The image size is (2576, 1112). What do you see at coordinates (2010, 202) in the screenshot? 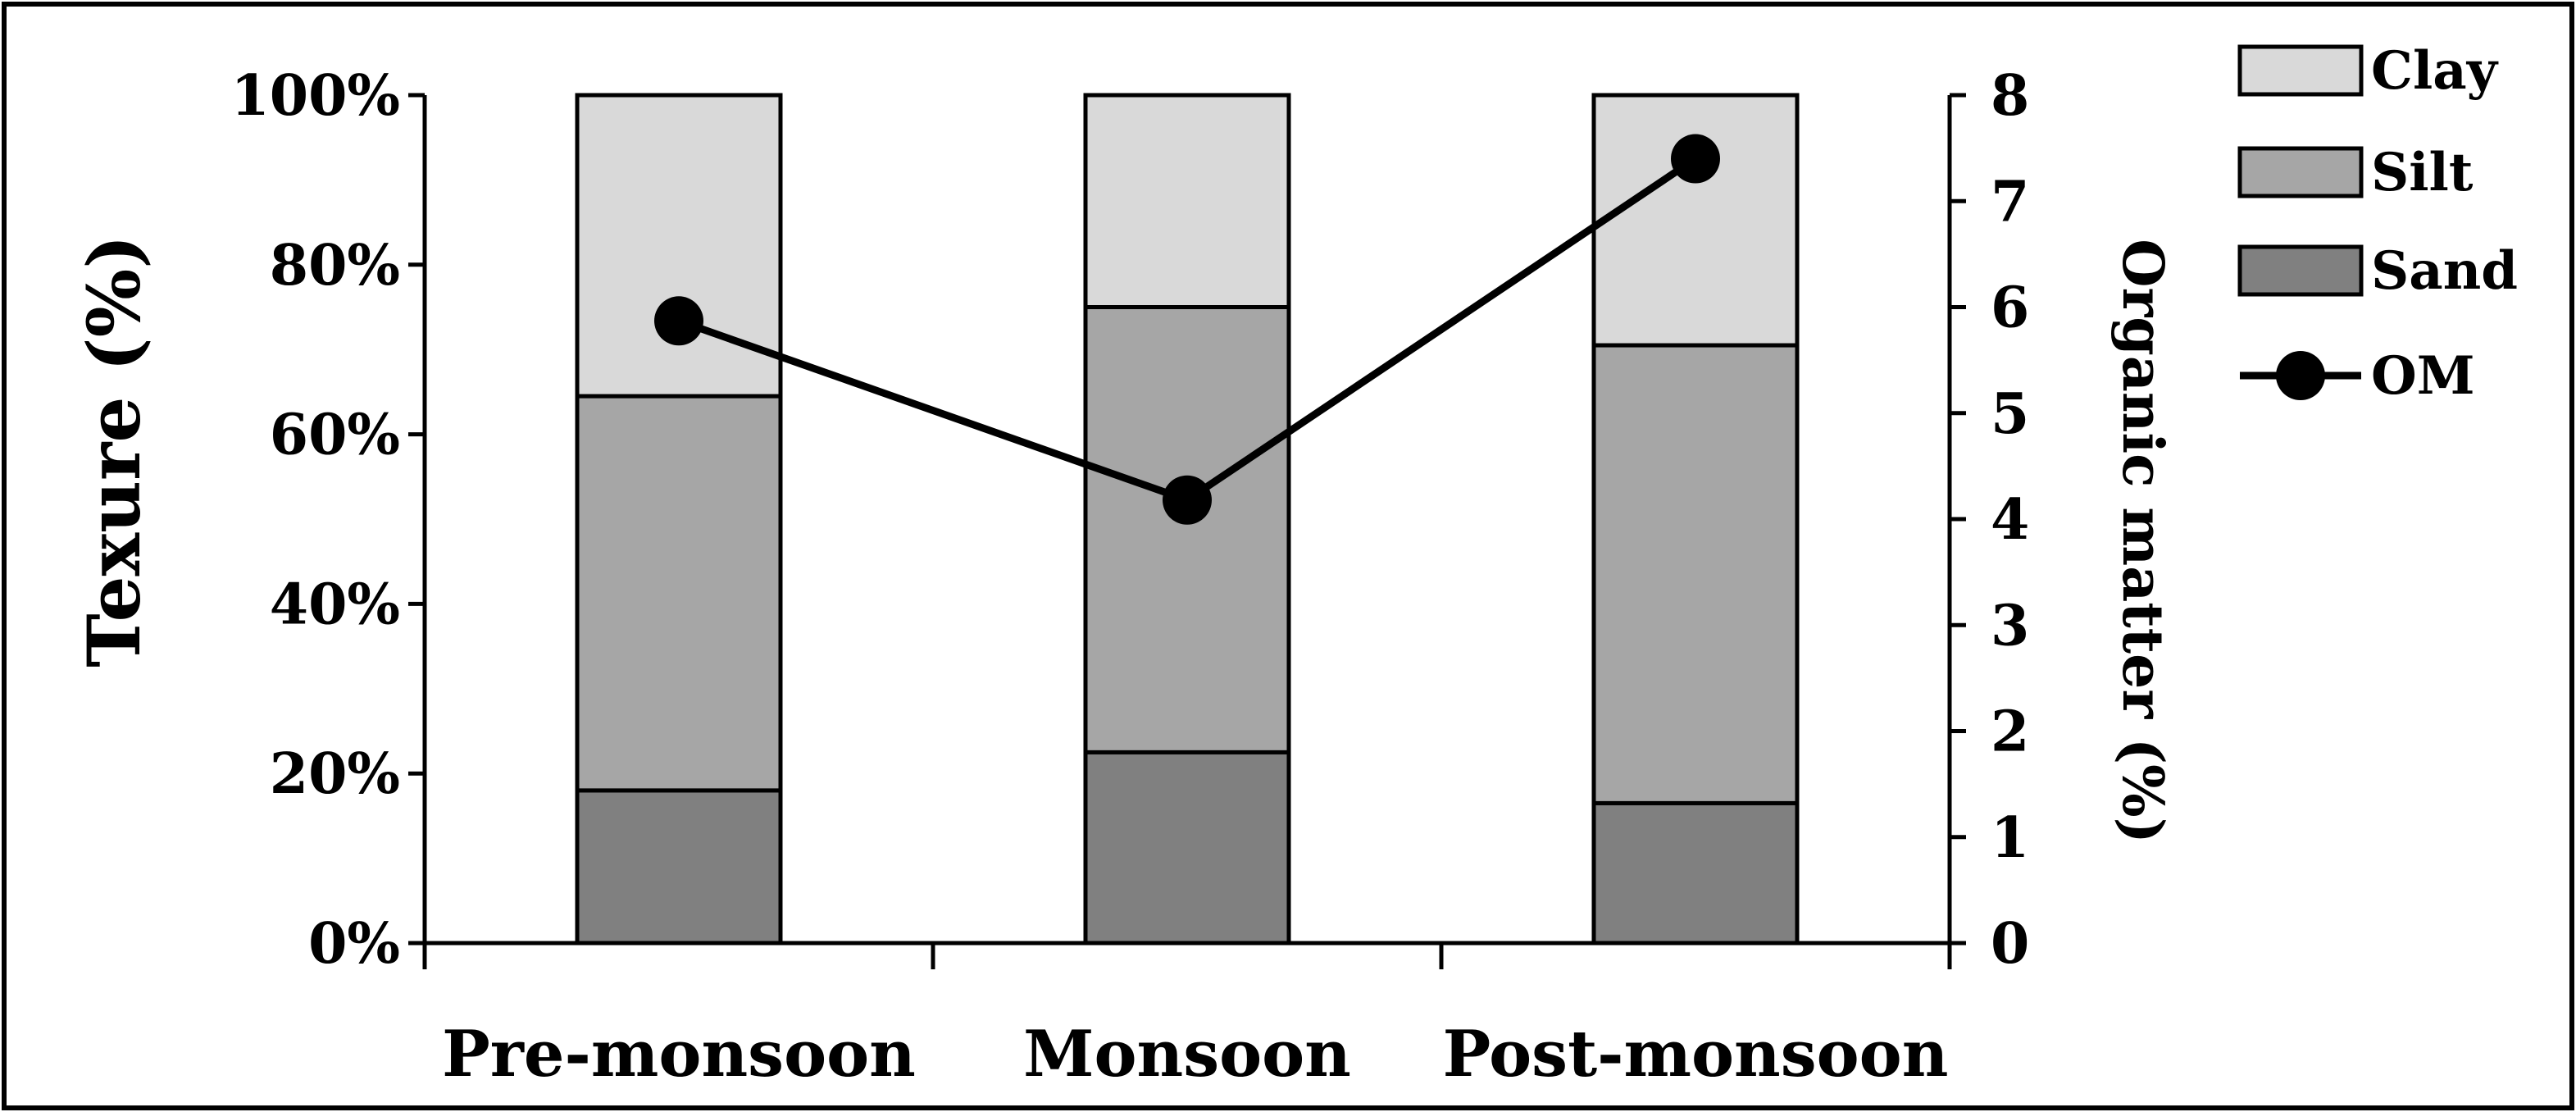
I see `y-tick-label-right: 7` at bounding box center [2010, 202].